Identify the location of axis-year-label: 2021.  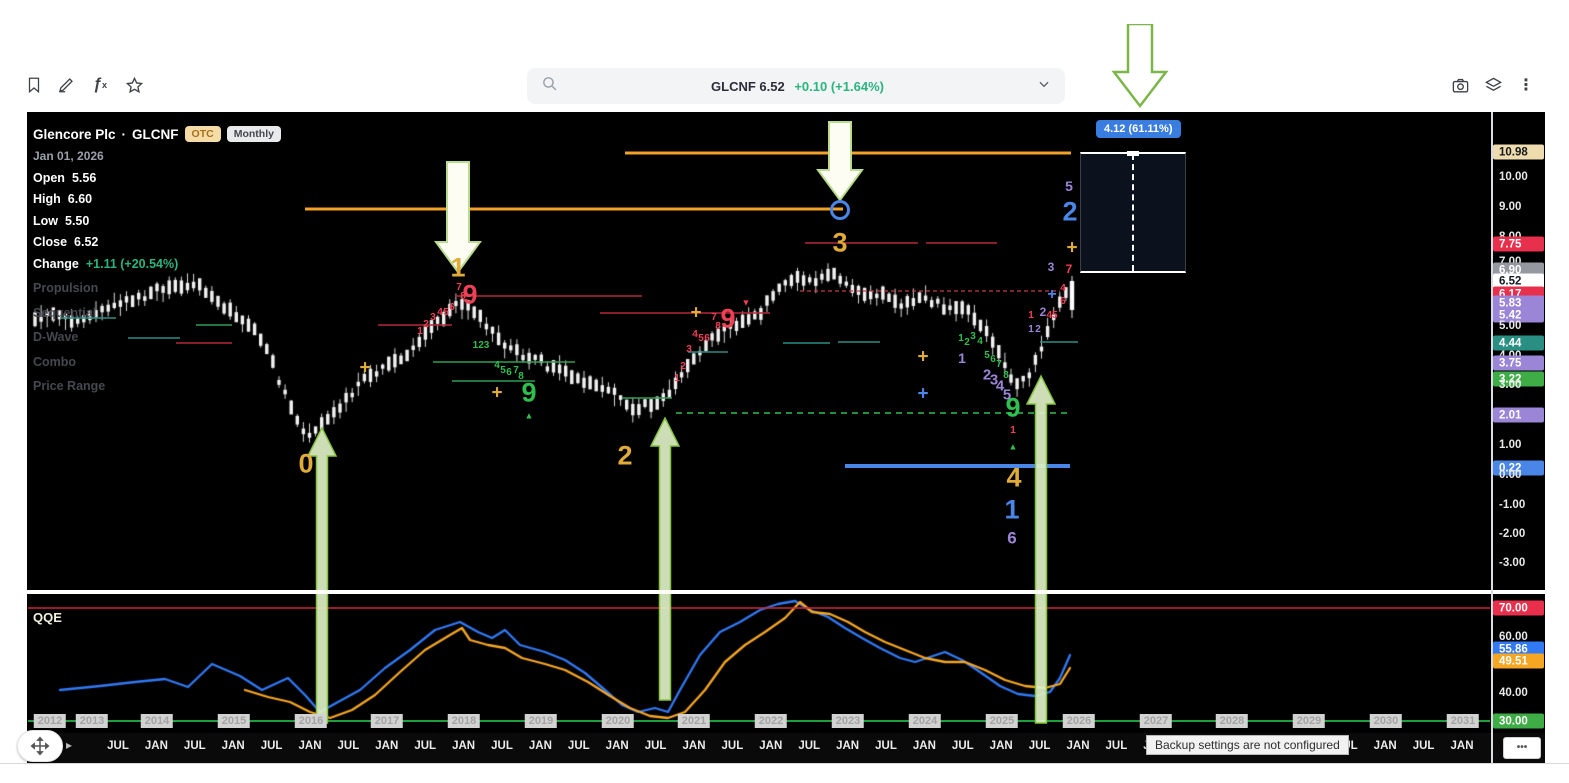
(694, 721).